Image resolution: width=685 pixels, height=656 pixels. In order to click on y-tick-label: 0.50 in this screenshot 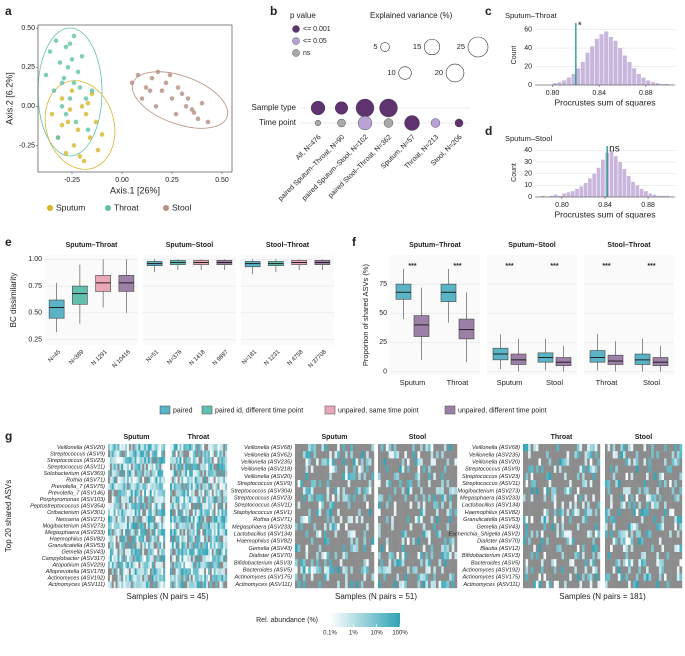, I will do `click(28, 28)`.